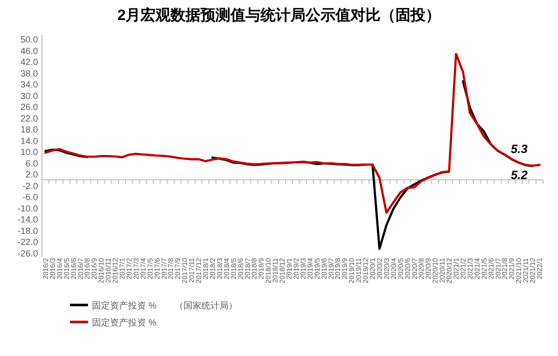  Describe the element at coordinates (29, 152) in the screenshot. I see `y-tick-label: 10.0` at that location.